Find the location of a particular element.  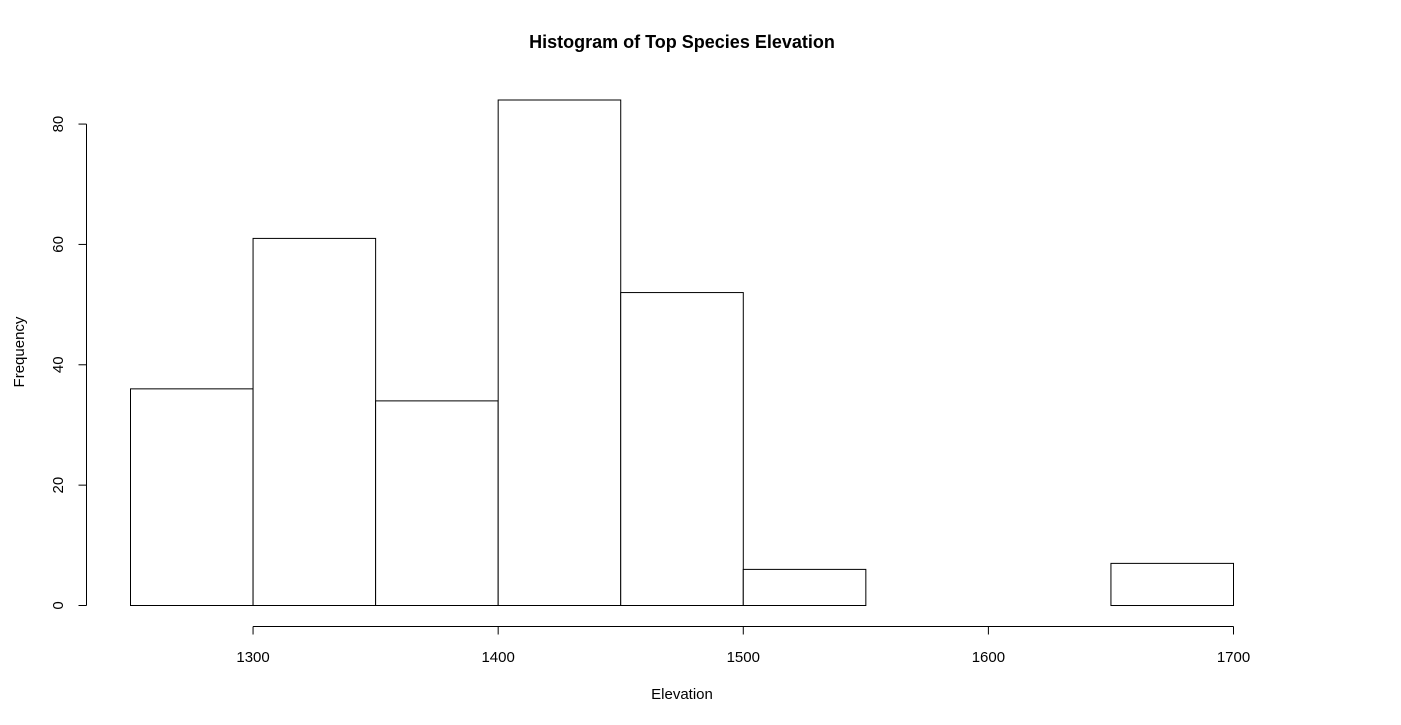

x-tick-label: 1400 is located at coordinates (497, 657).